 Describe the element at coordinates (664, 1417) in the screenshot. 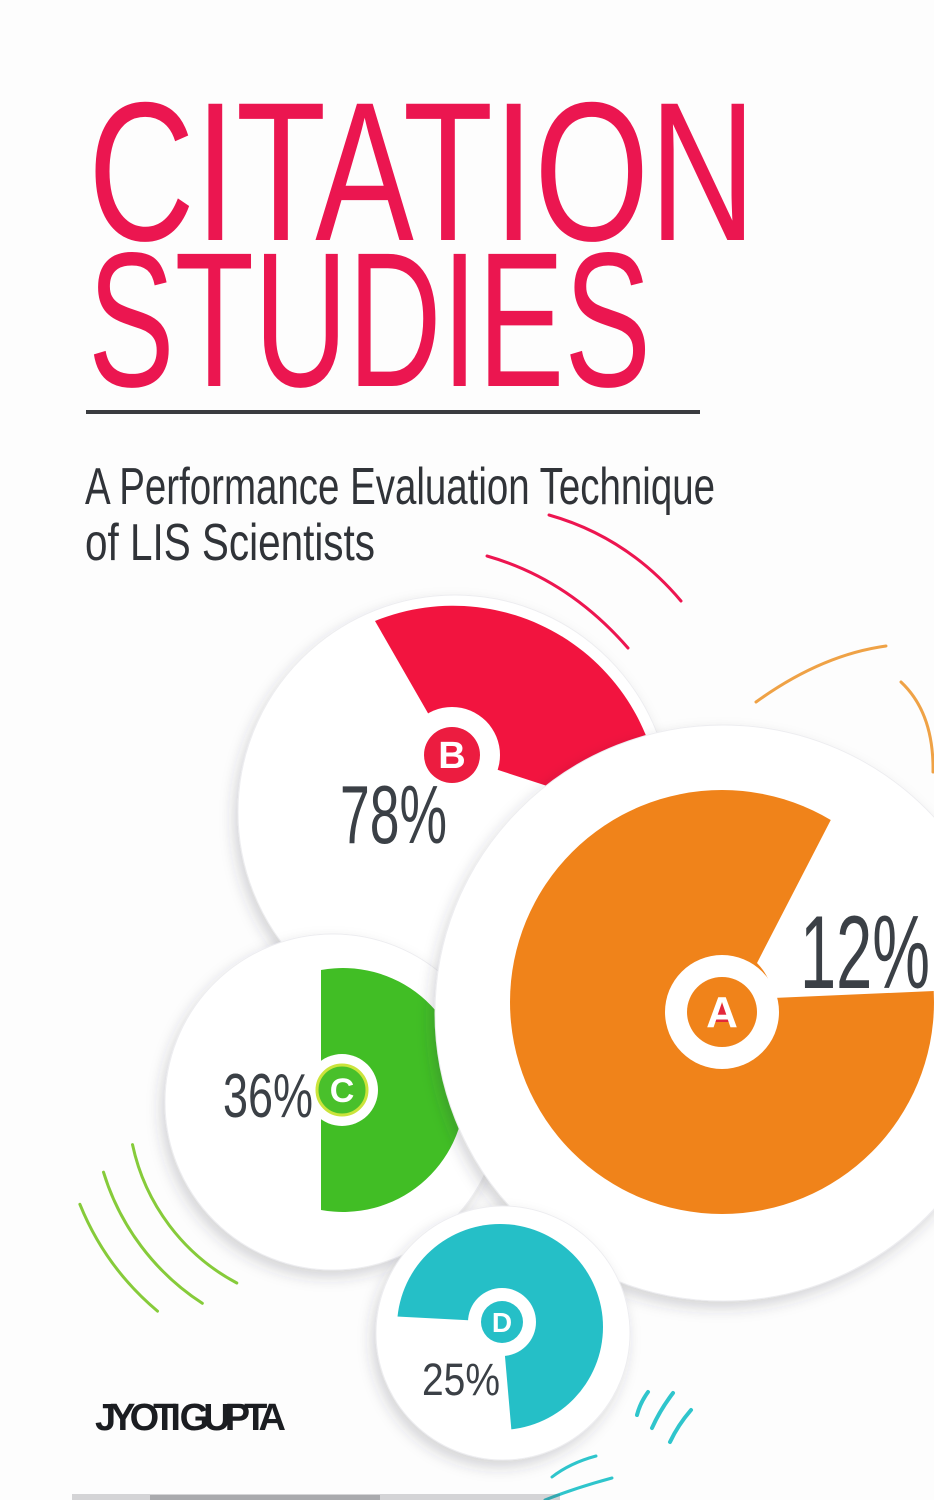

I see `teal-hash-marks-icon` at that location.